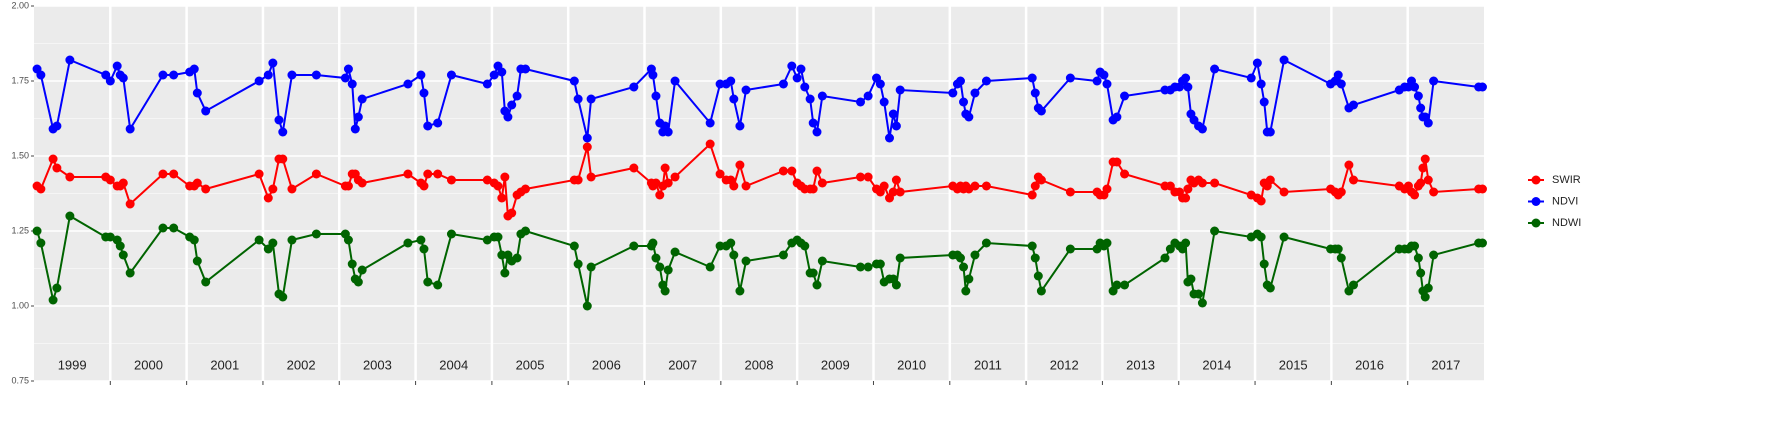  What do you see at coordinates (20, 305) in the screenshot?
I see `y-tick-label: 1.00` at bounding box center [20, 305].